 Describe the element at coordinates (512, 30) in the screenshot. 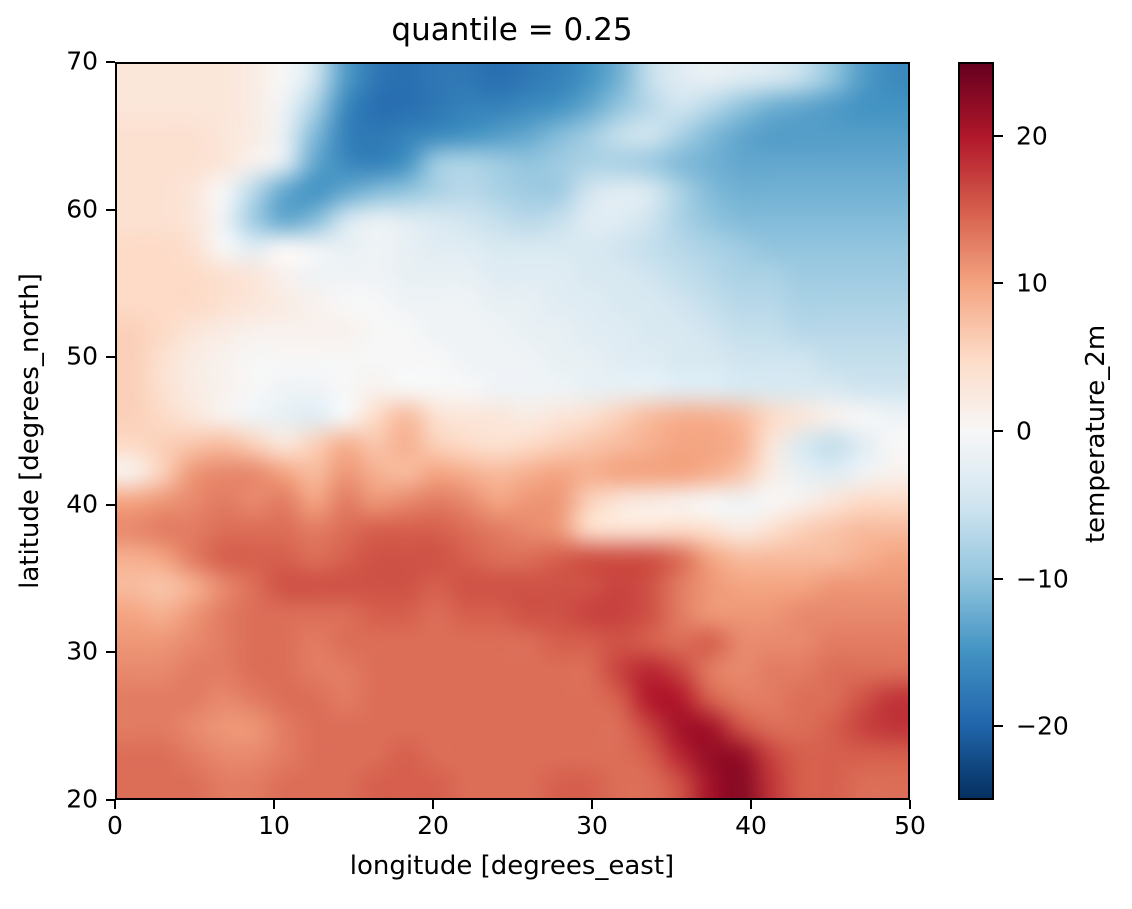

I see `plot-title: quantile = 0.25` at that location.